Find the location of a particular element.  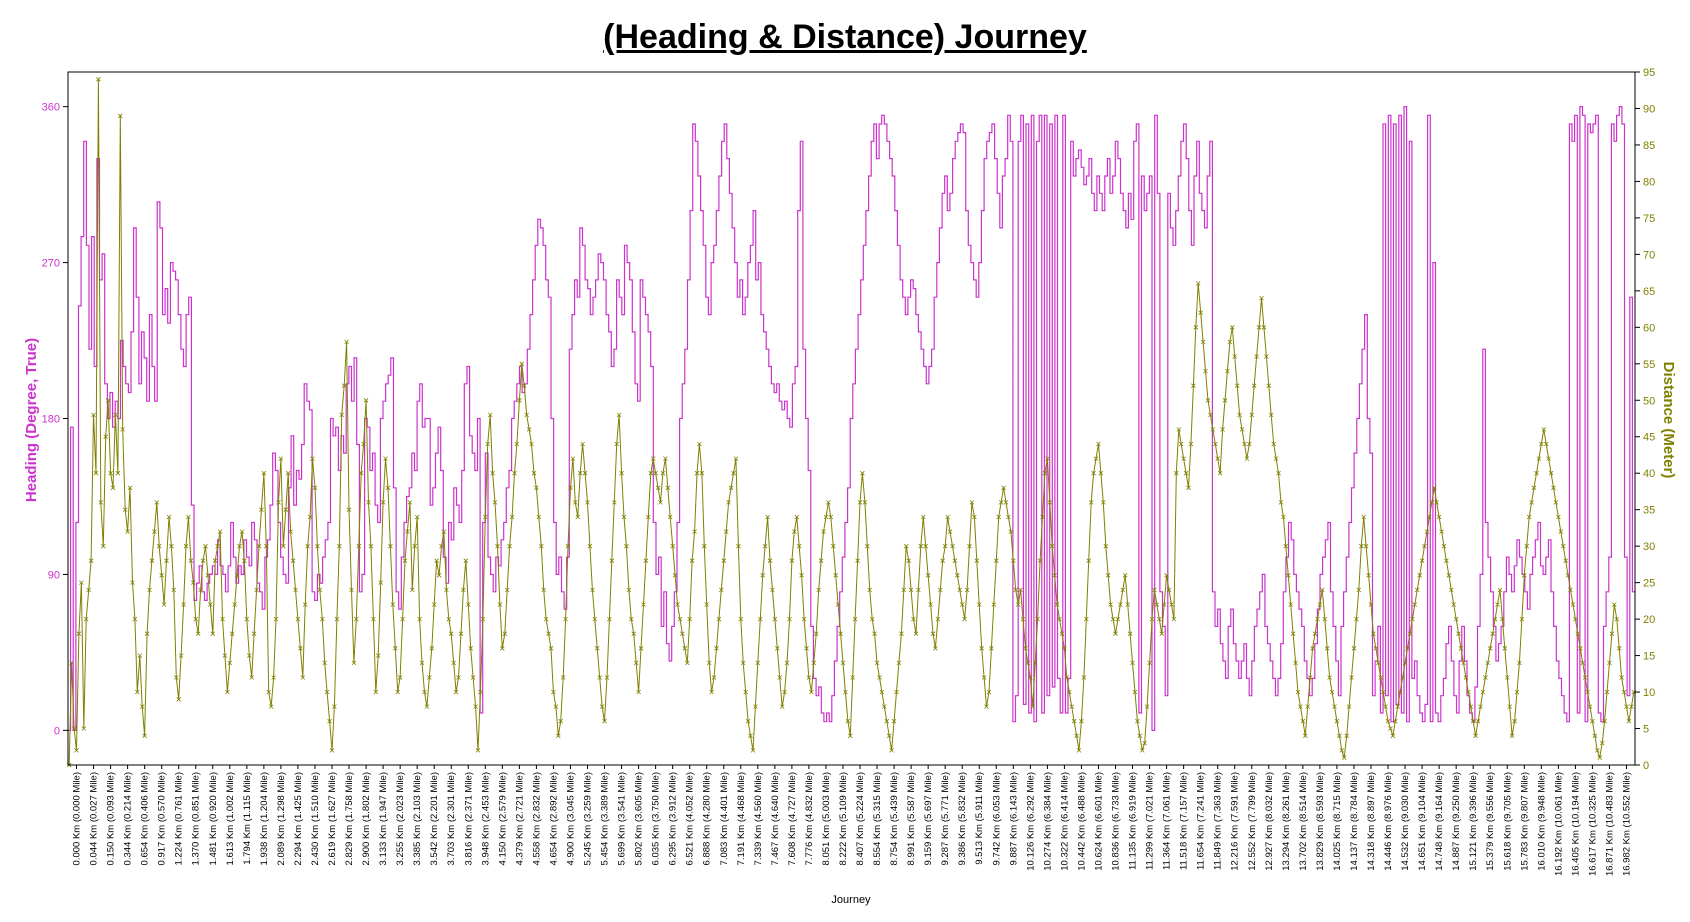

x-tick-label: 2.089 Km (1.298 Mile) is located at coordinates (281, 818).